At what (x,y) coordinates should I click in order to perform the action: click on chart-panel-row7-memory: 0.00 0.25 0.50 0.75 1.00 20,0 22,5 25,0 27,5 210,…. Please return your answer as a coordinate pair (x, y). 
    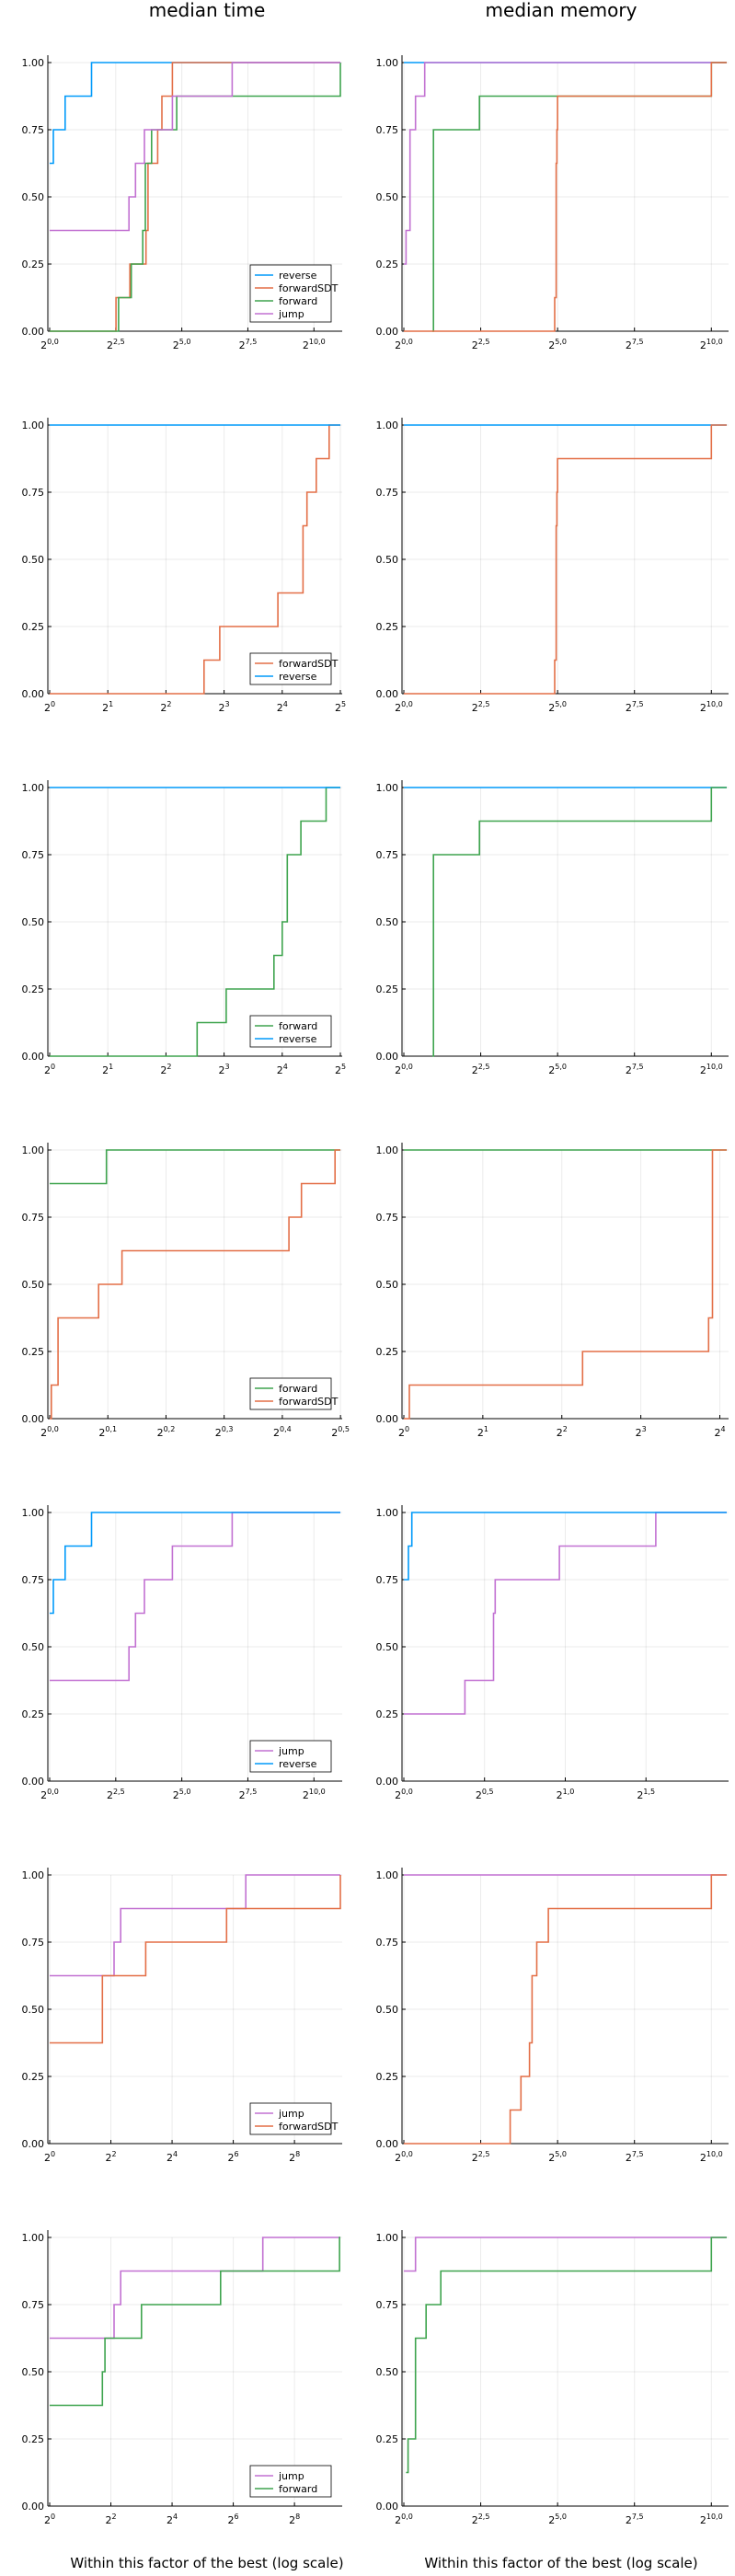
    Looking at the image, I should click on (552, 2378).